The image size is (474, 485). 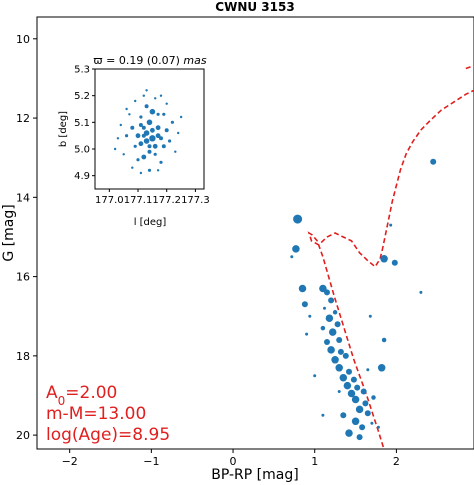 What do you see at coordinates (91, 393) in the screenshot?
I see `extinction-value: =2.00` at bounding box center [91, 393].